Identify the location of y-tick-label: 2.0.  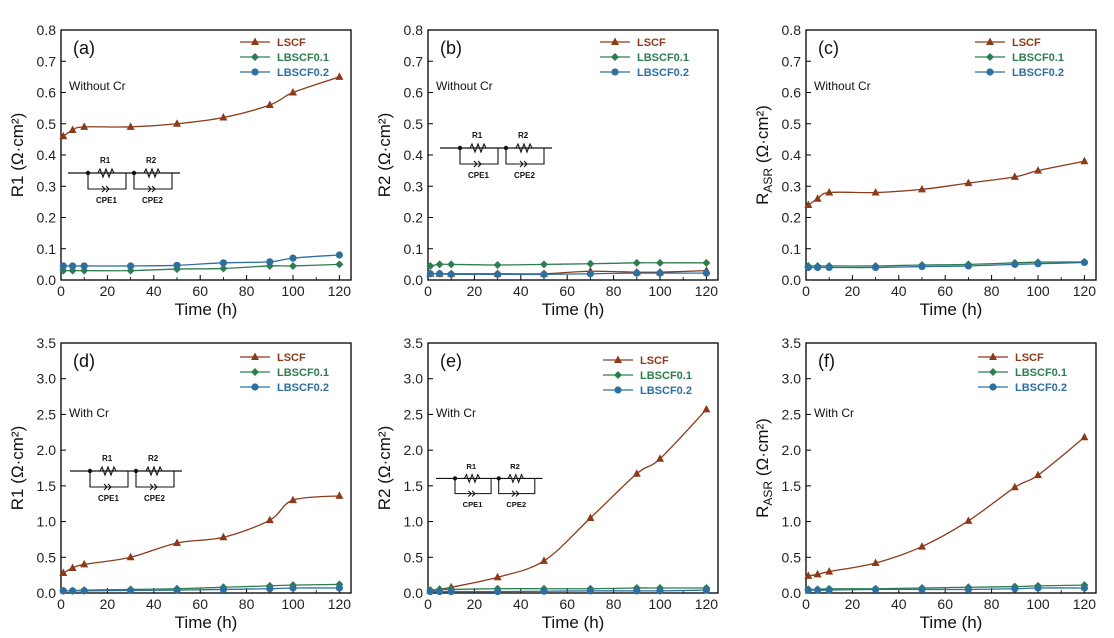
(414, 450).